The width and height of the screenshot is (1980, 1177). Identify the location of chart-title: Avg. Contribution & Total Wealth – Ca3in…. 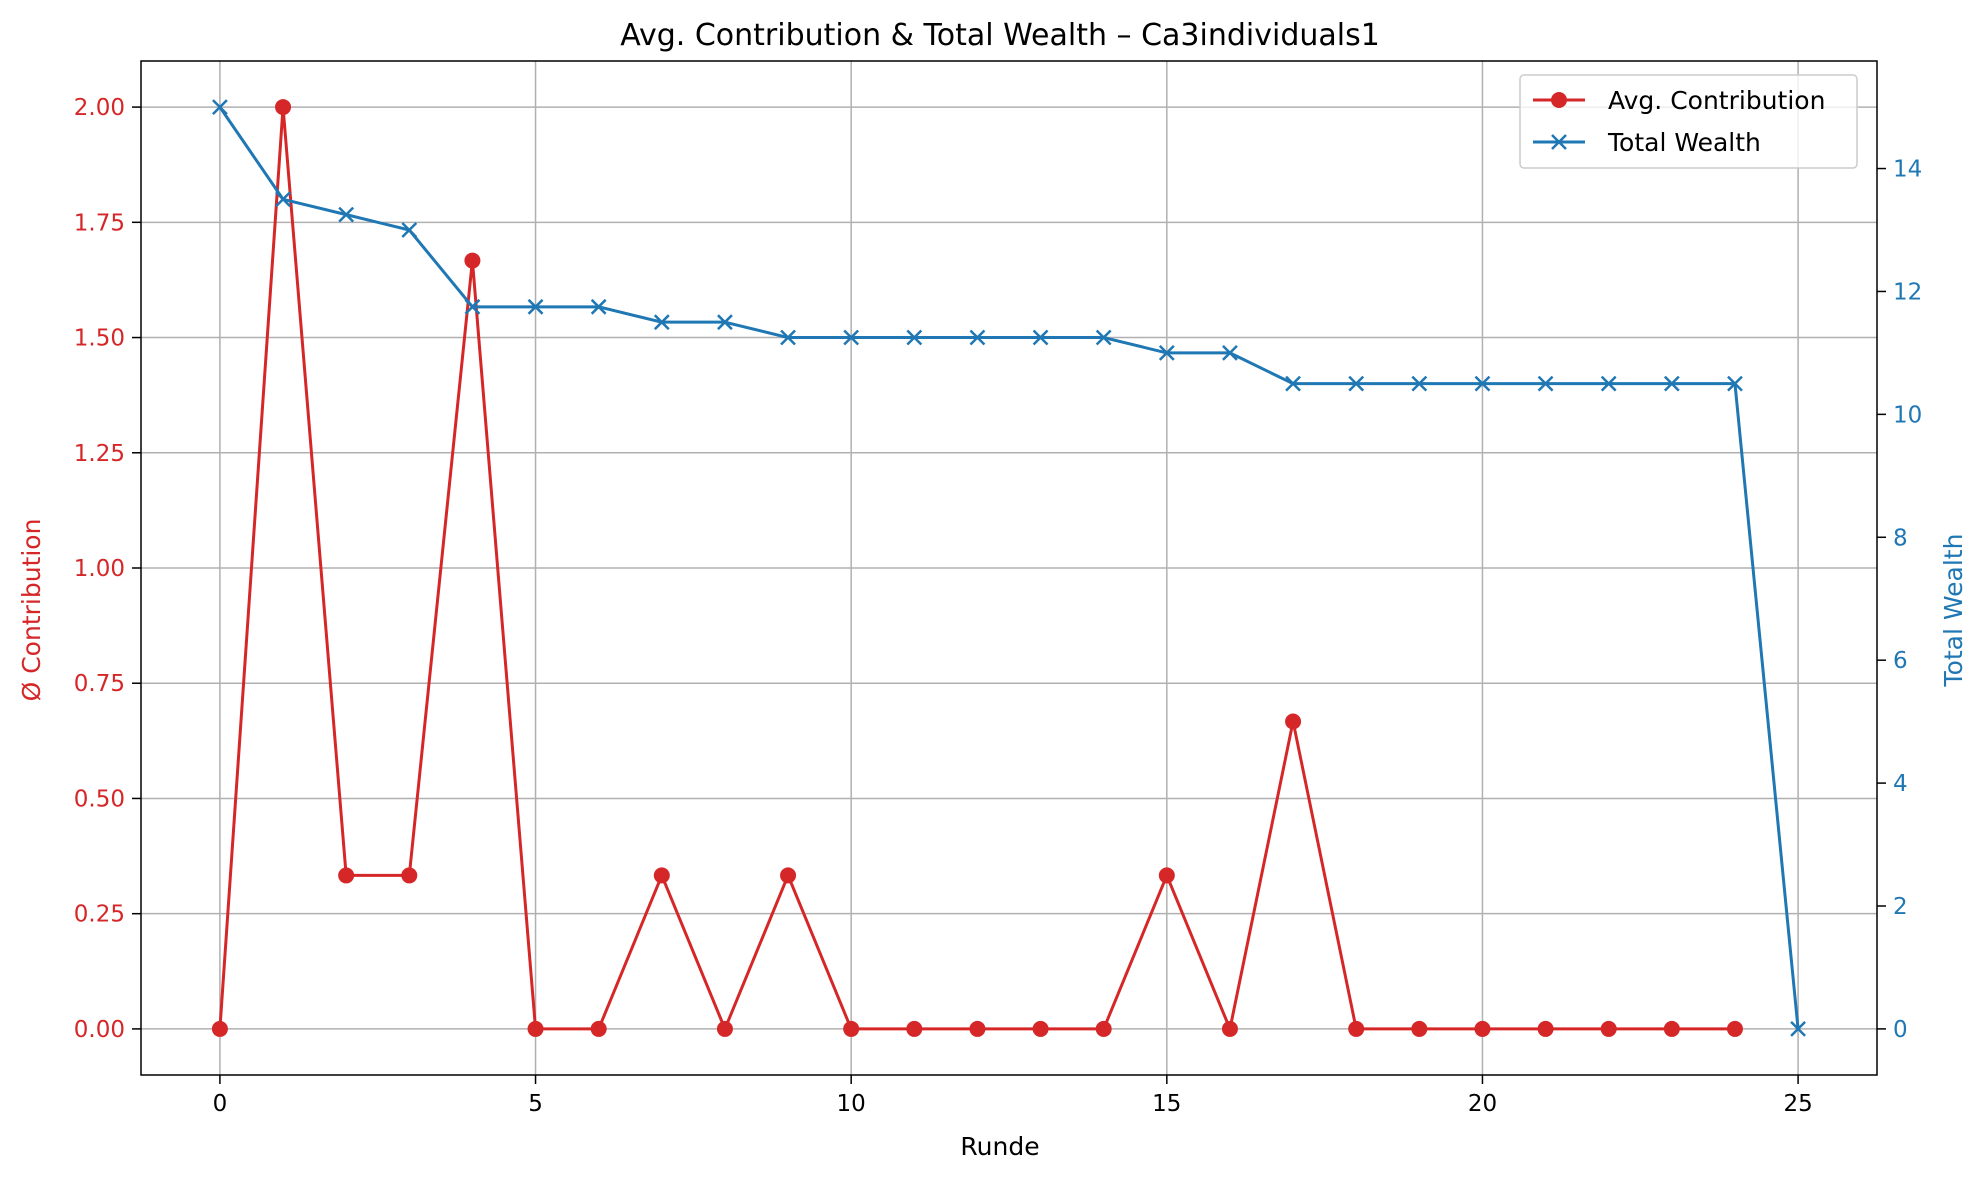
(1000, 35).